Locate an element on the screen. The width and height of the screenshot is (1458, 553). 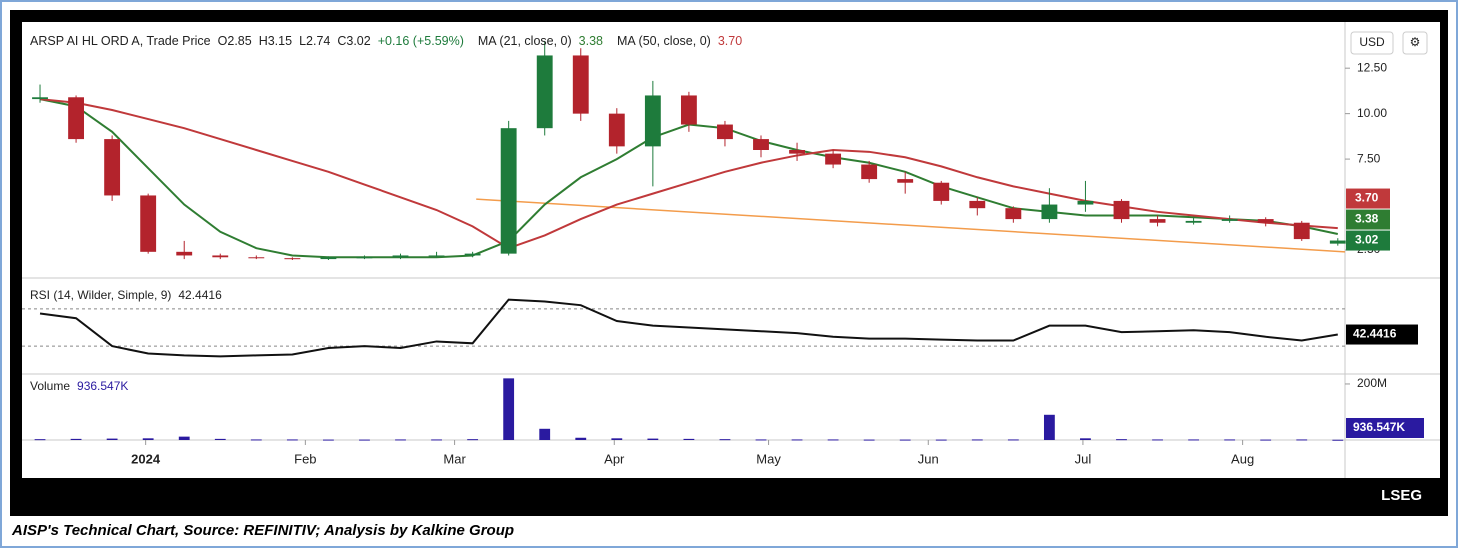
rsi-name: RSI (14, Wilder, Simple, 9) is located at coordinates (100, 295).